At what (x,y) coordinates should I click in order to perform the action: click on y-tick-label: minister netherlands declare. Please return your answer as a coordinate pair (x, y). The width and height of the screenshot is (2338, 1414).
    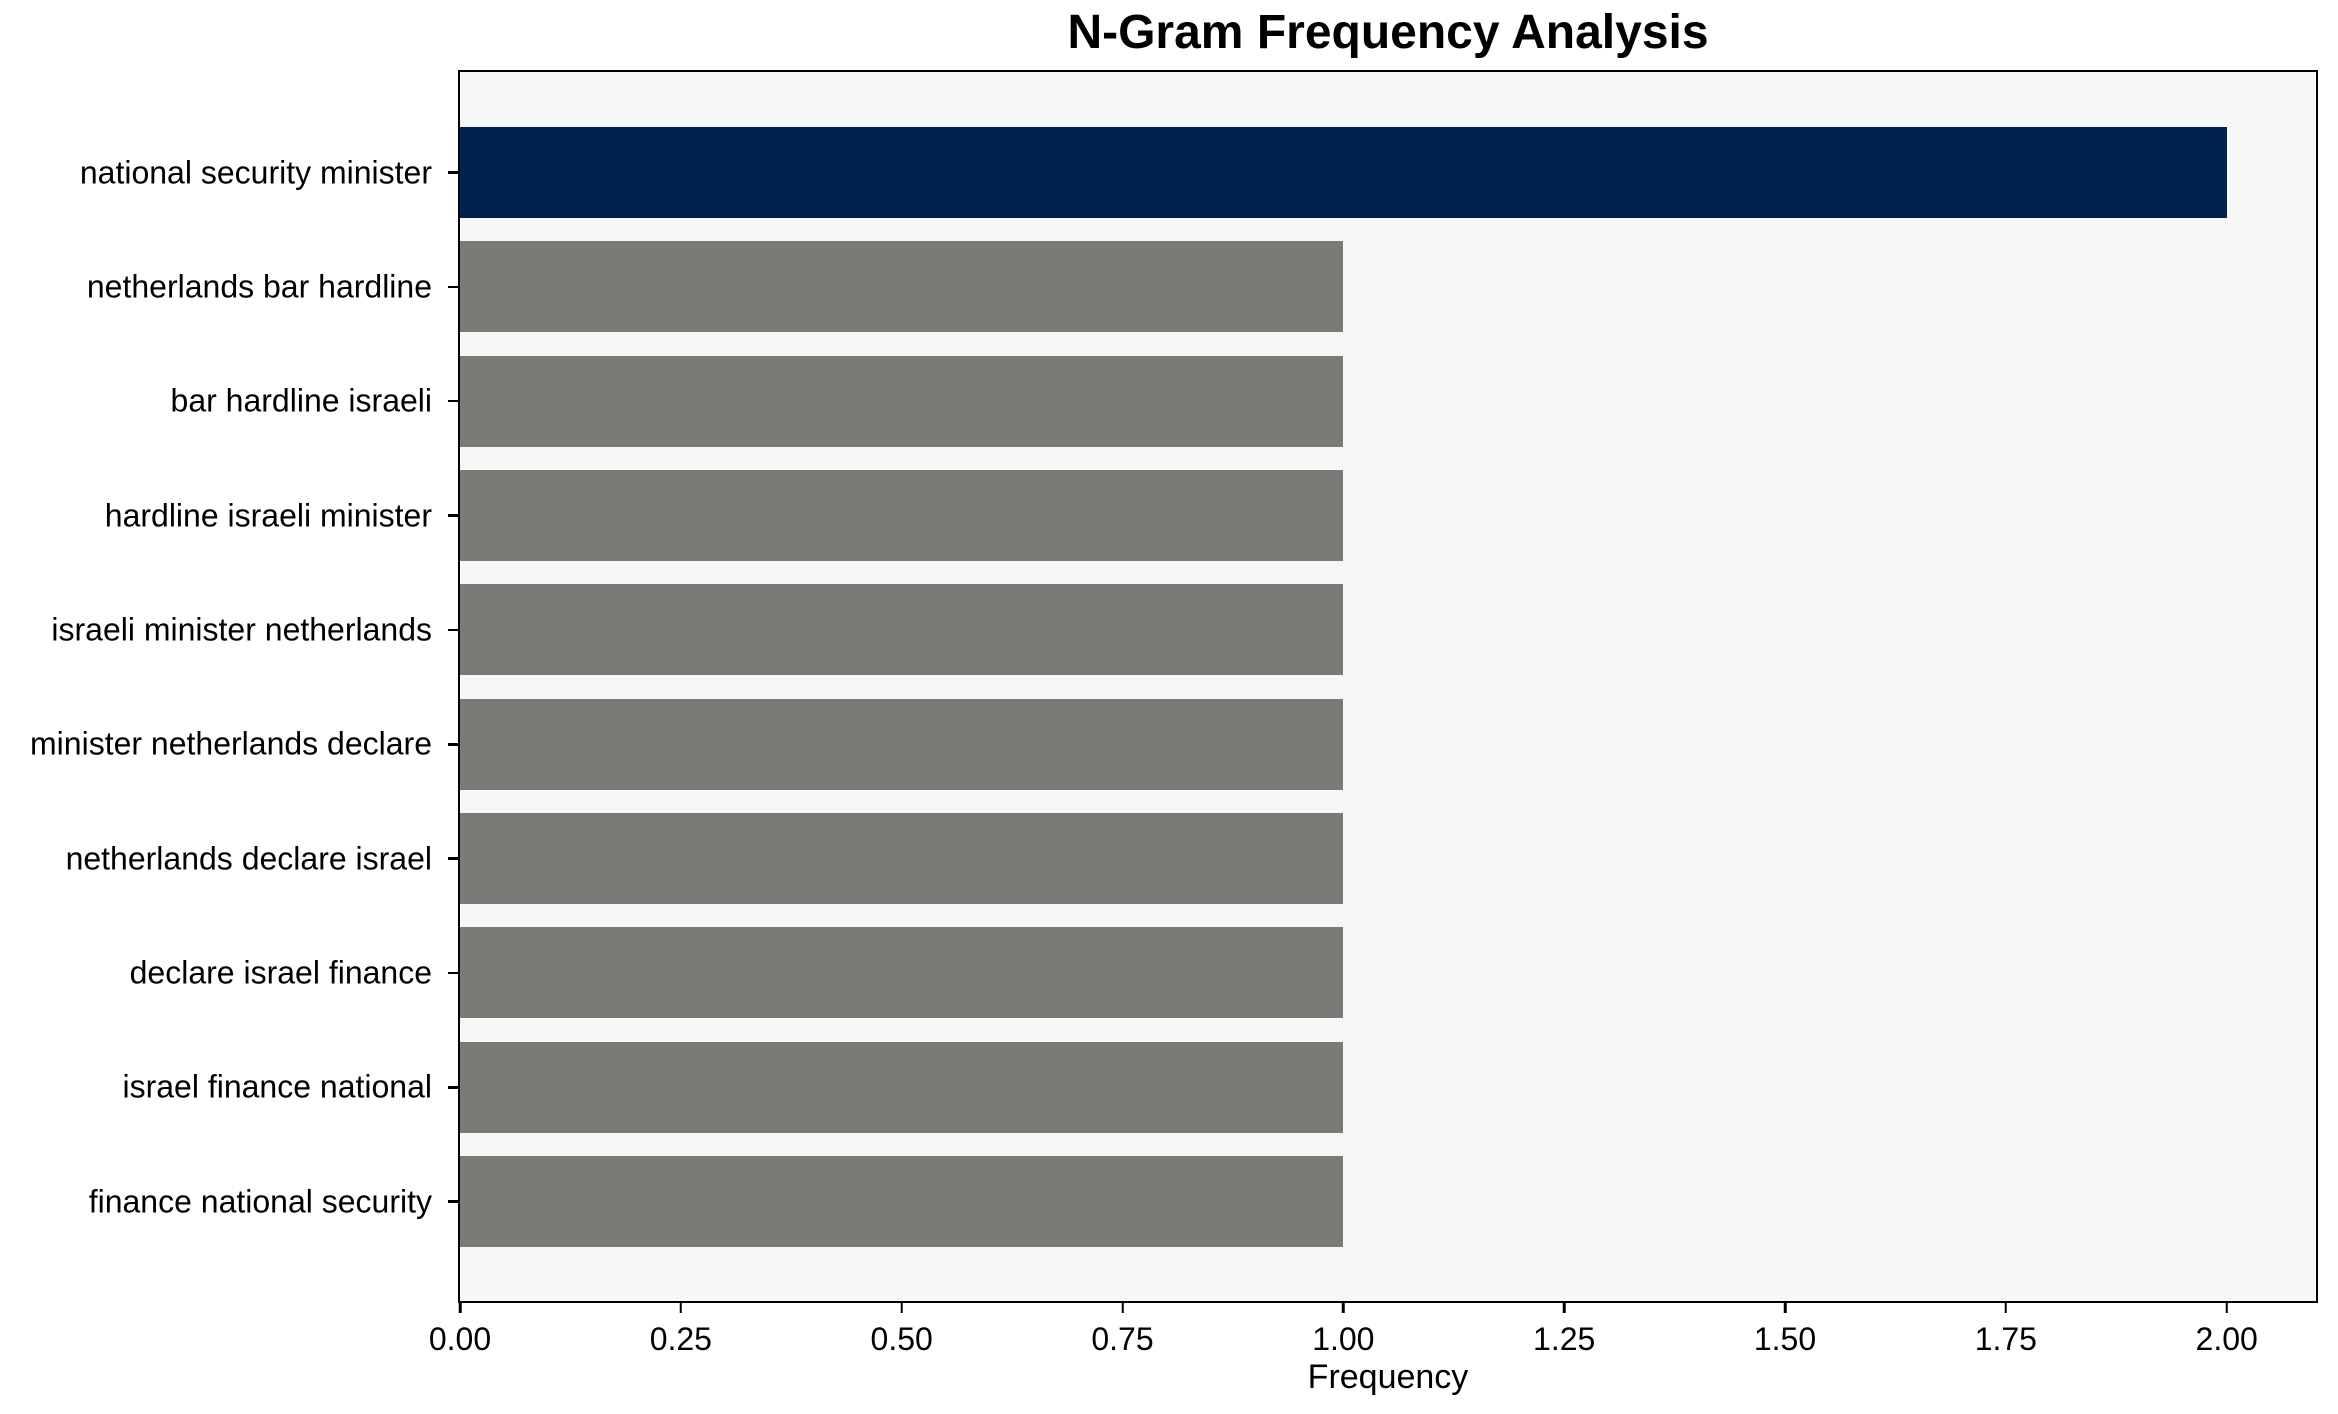
    Looking at the image, I should click on (231, 743).